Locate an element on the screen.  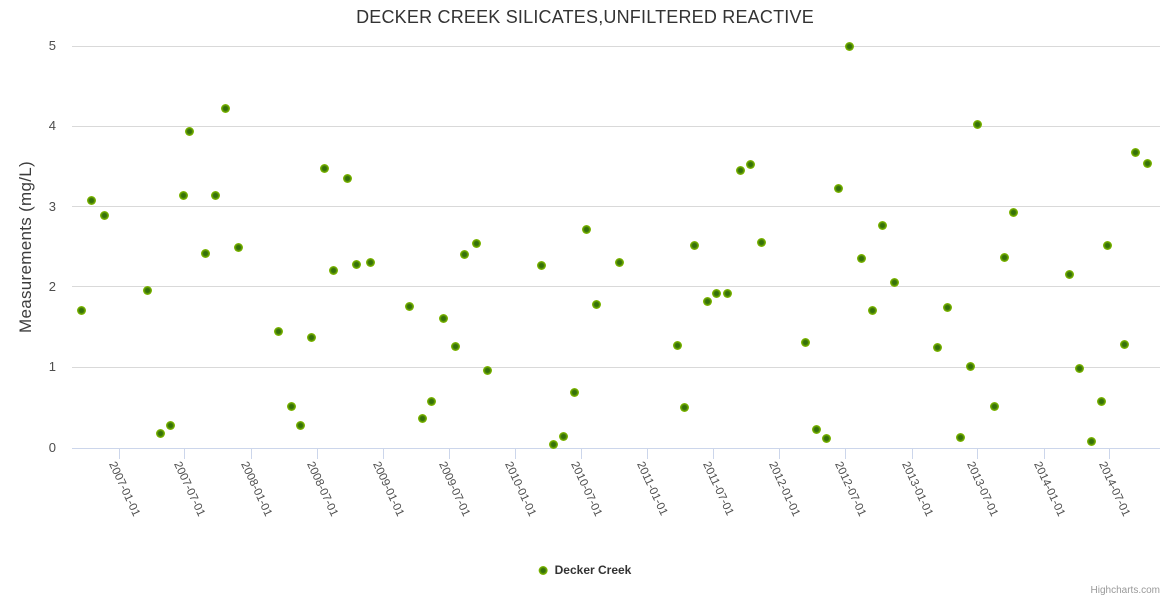
legend-item-decker-creek: Decker Creek is located at coordinates (584, 570).